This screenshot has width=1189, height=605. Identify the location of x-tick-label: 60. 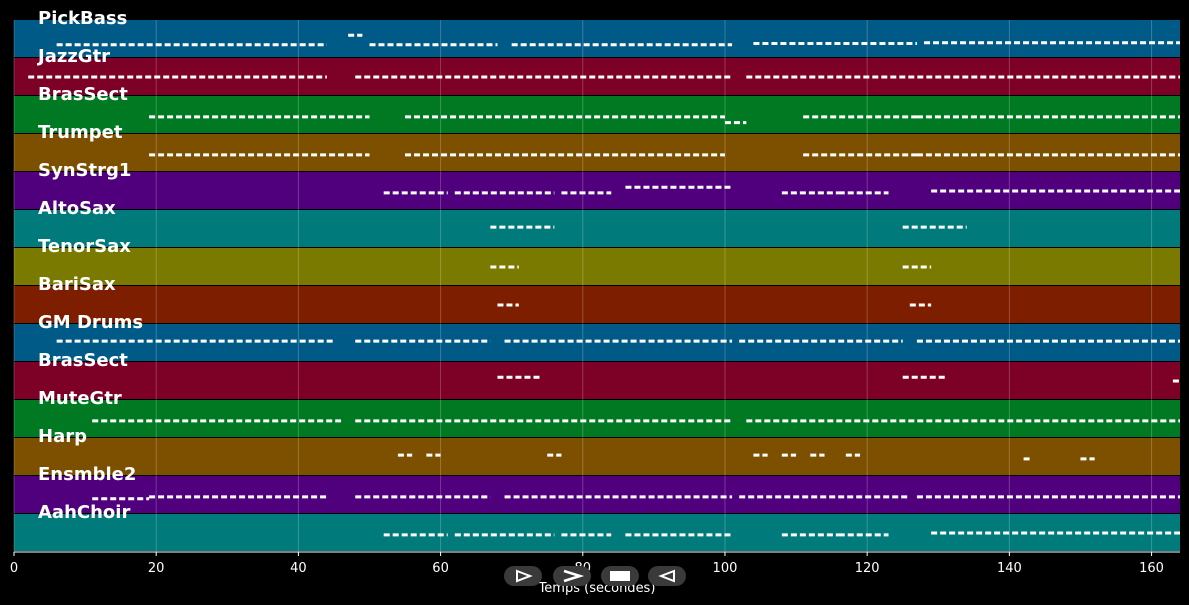
(440, 568).